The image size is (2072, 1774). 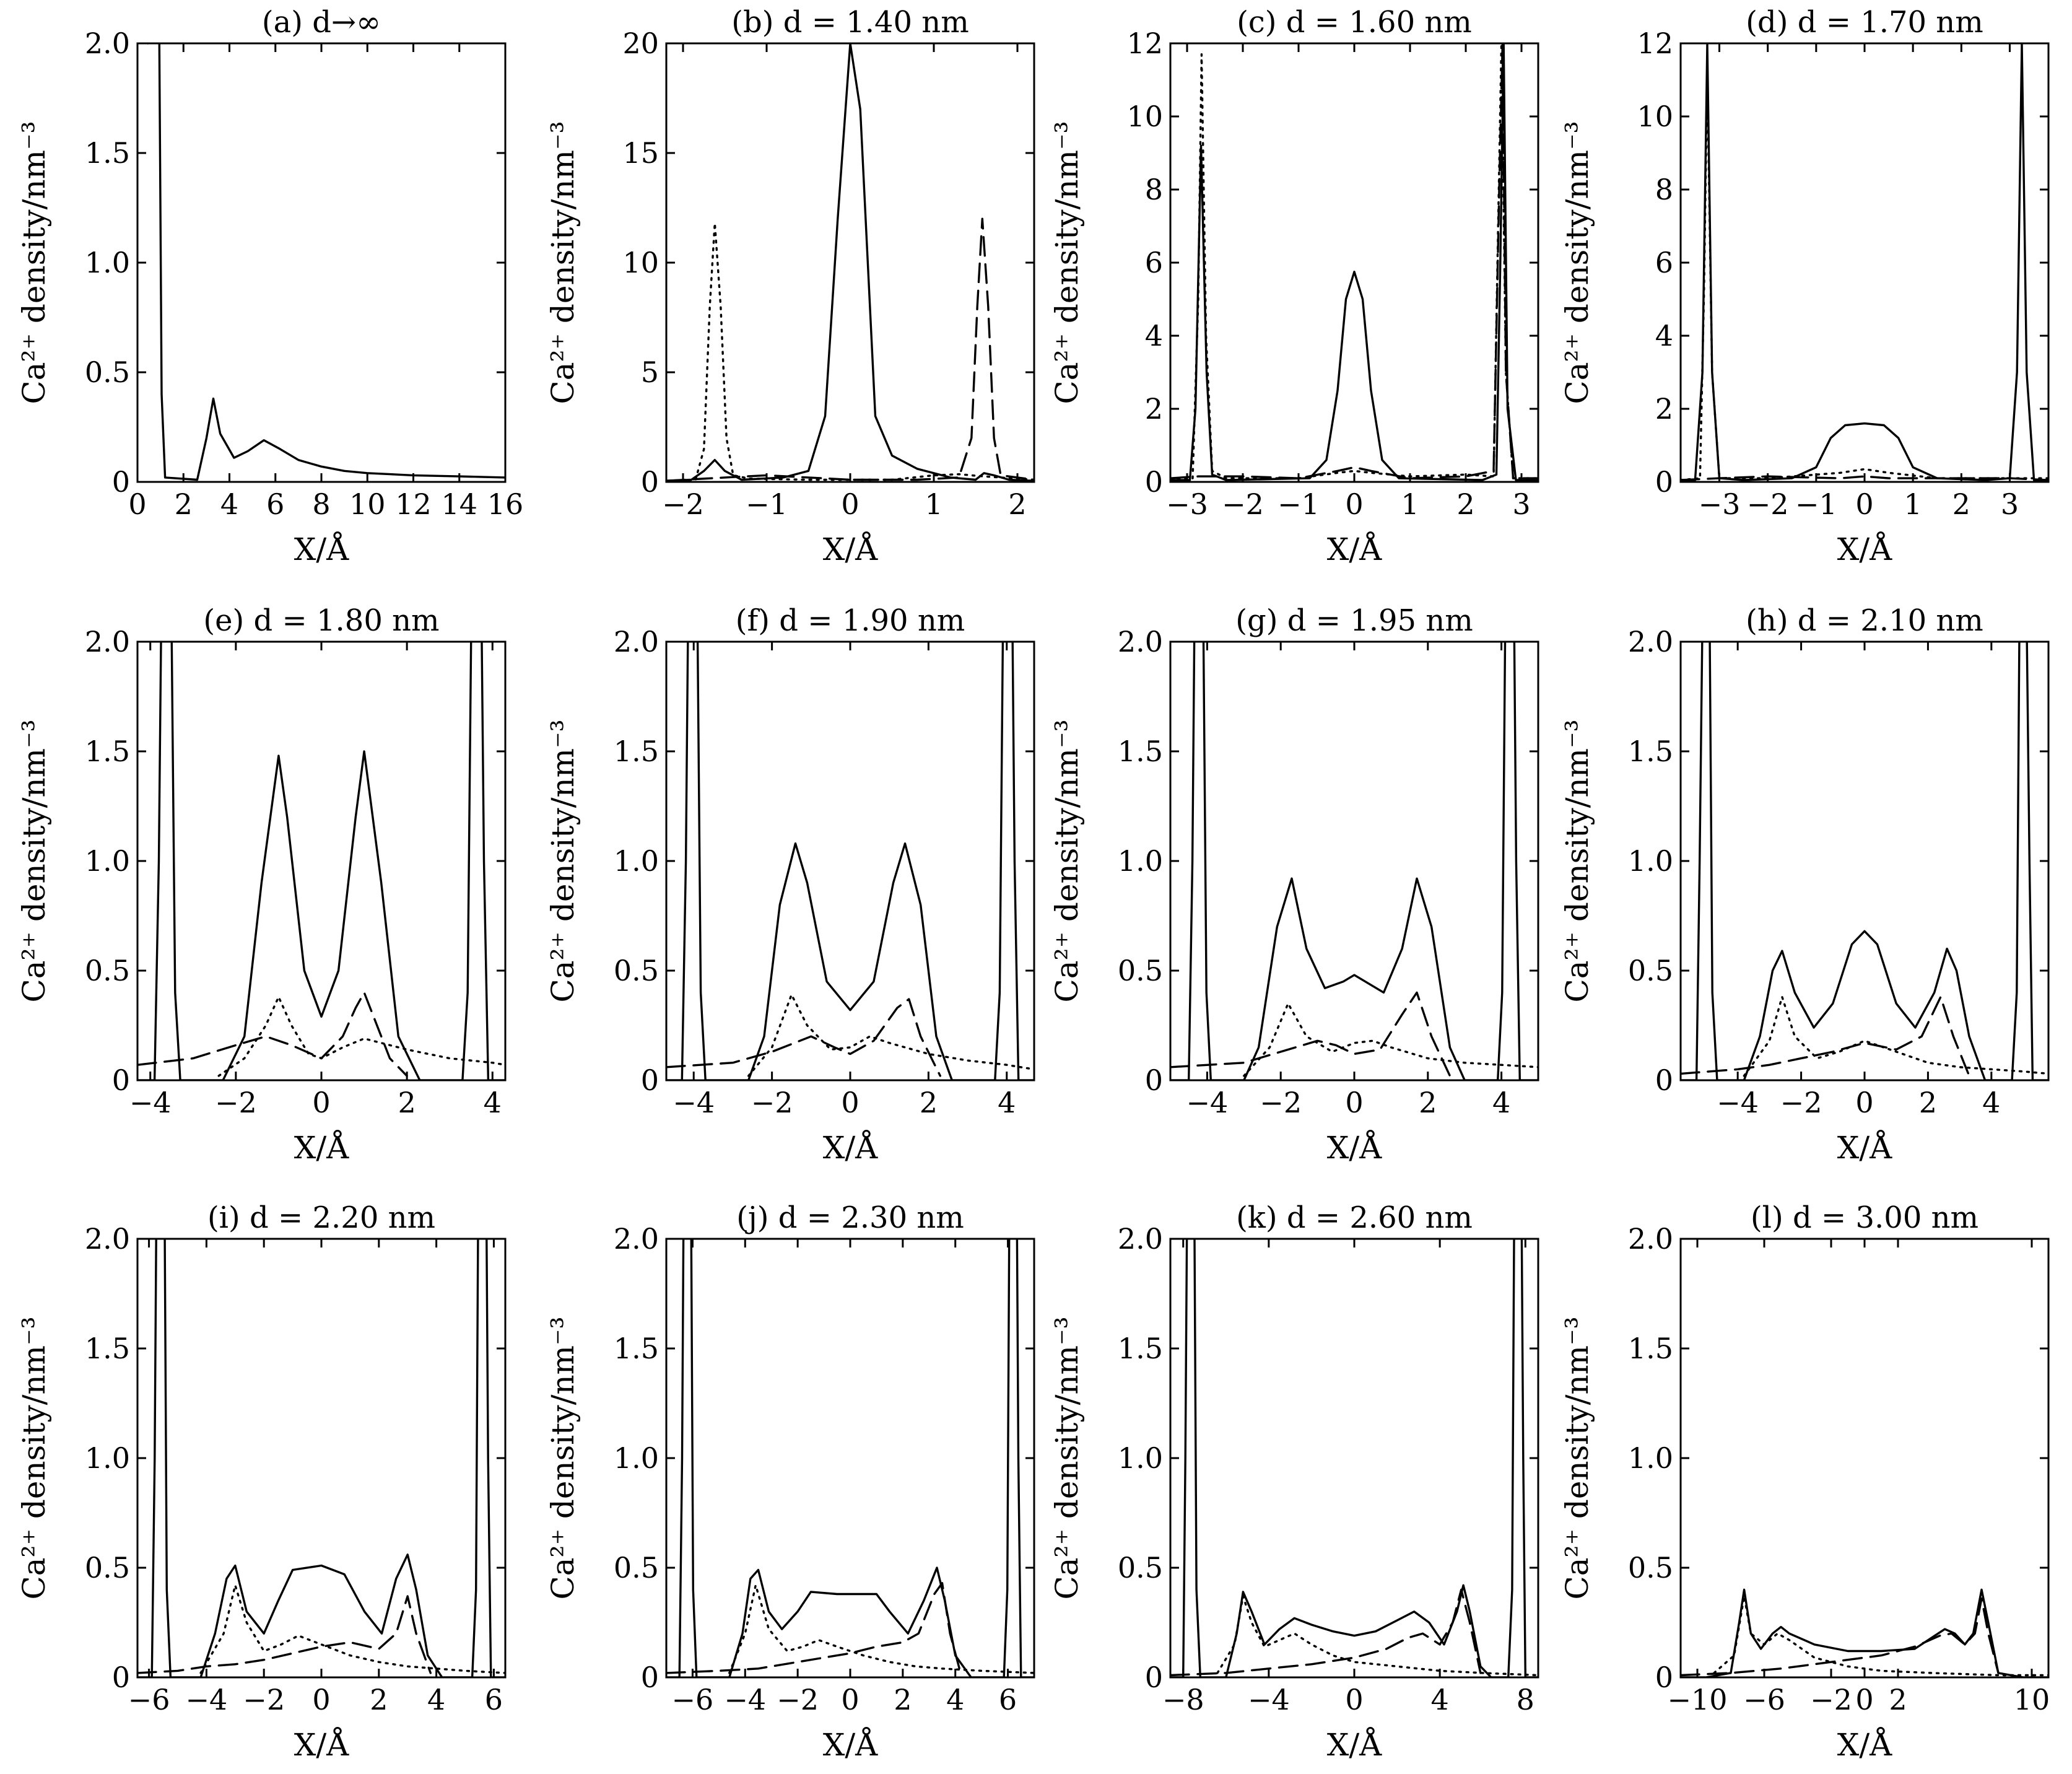 I want to click on x-tick-label: 14, so click(x=459, y=504).